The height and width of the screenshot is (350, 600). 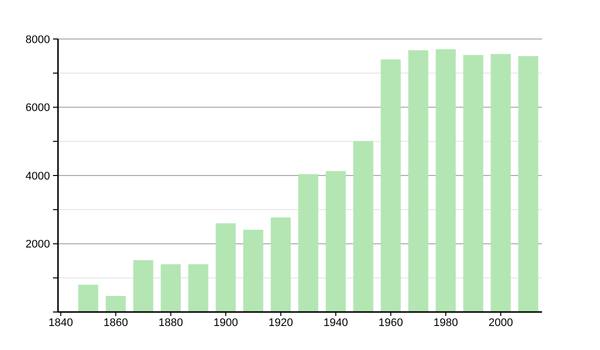 What do you see at coordinates (446, 323) in the screenshot?
I see `x-tick-label: 1980` at bounding box center [446, 323].